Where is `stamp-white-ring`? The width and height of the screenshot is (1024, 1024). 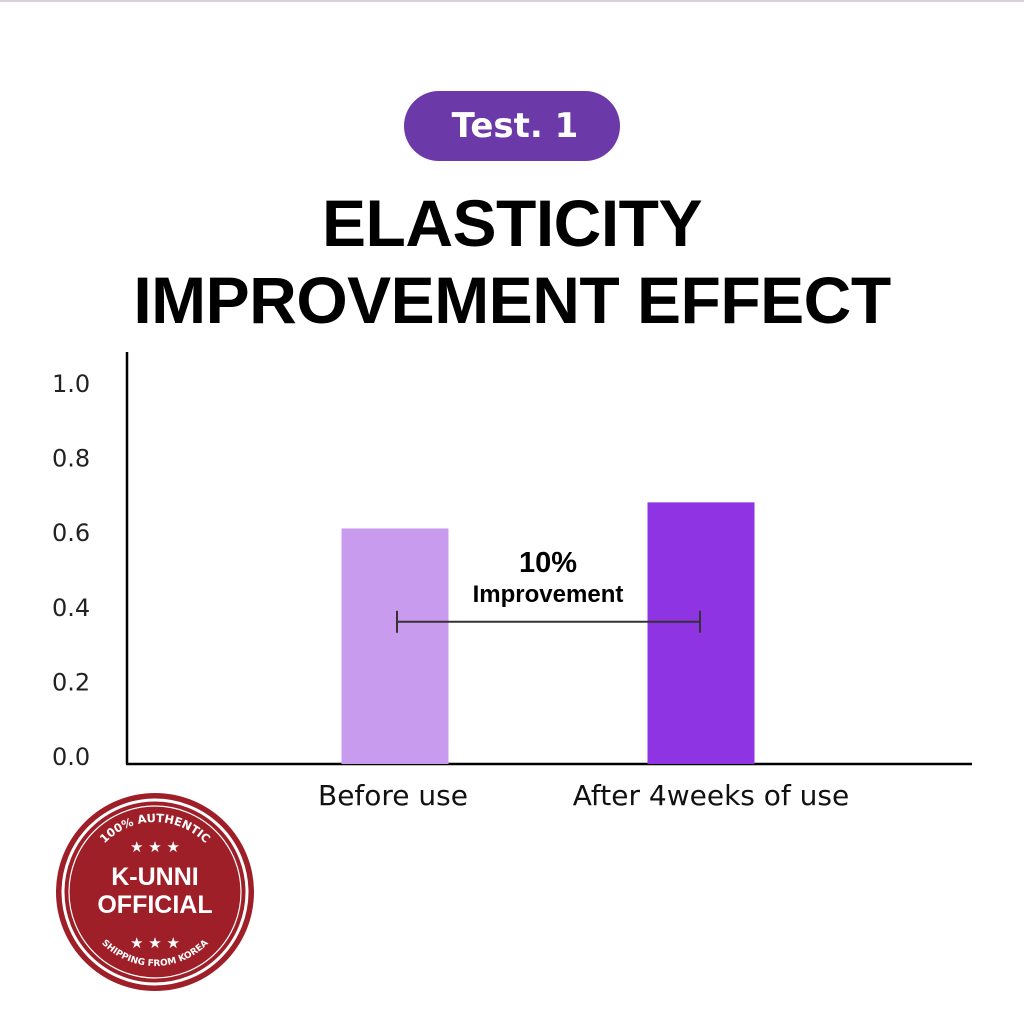 stamp-white-ring is located at coordinates (155, 892).